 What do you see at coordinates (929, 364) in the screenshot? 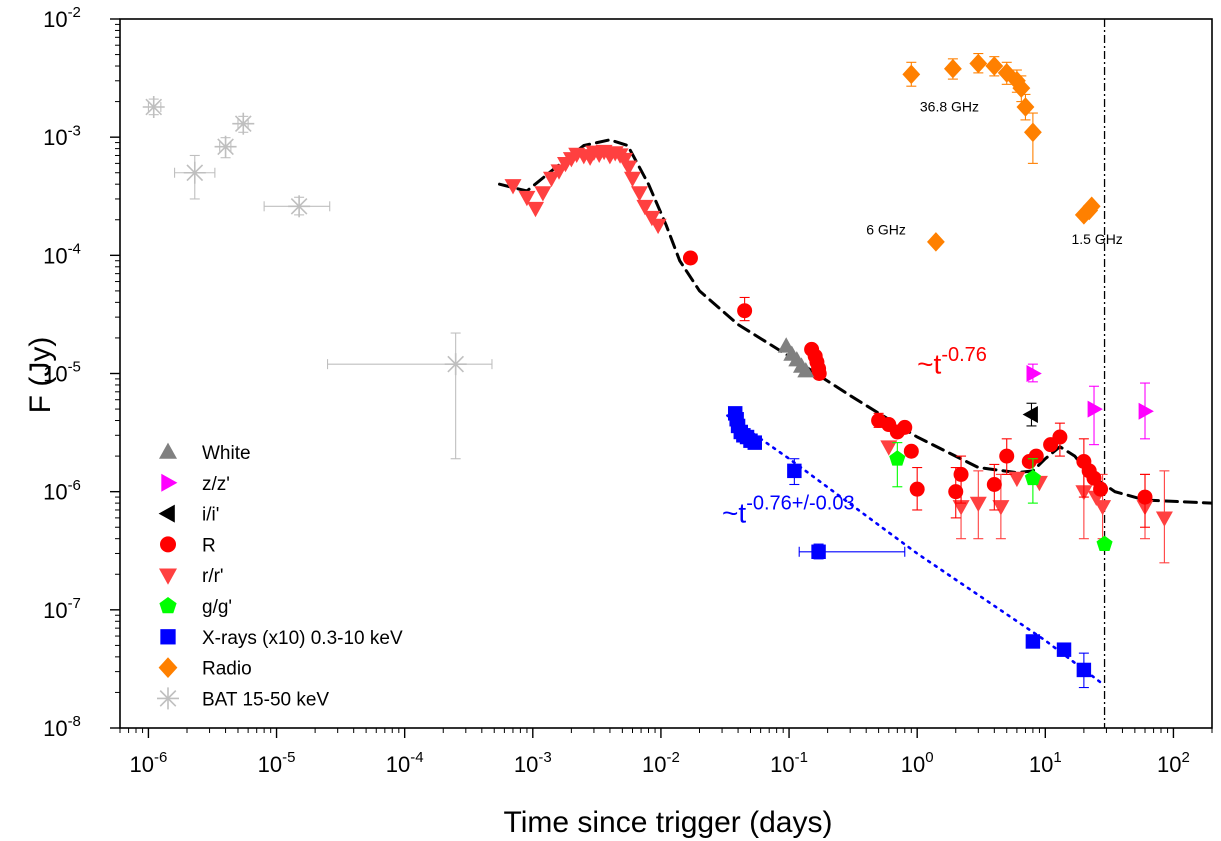
I see `optical-powerlaw-annotation-base: ~t` at bounding box center [929, 364].